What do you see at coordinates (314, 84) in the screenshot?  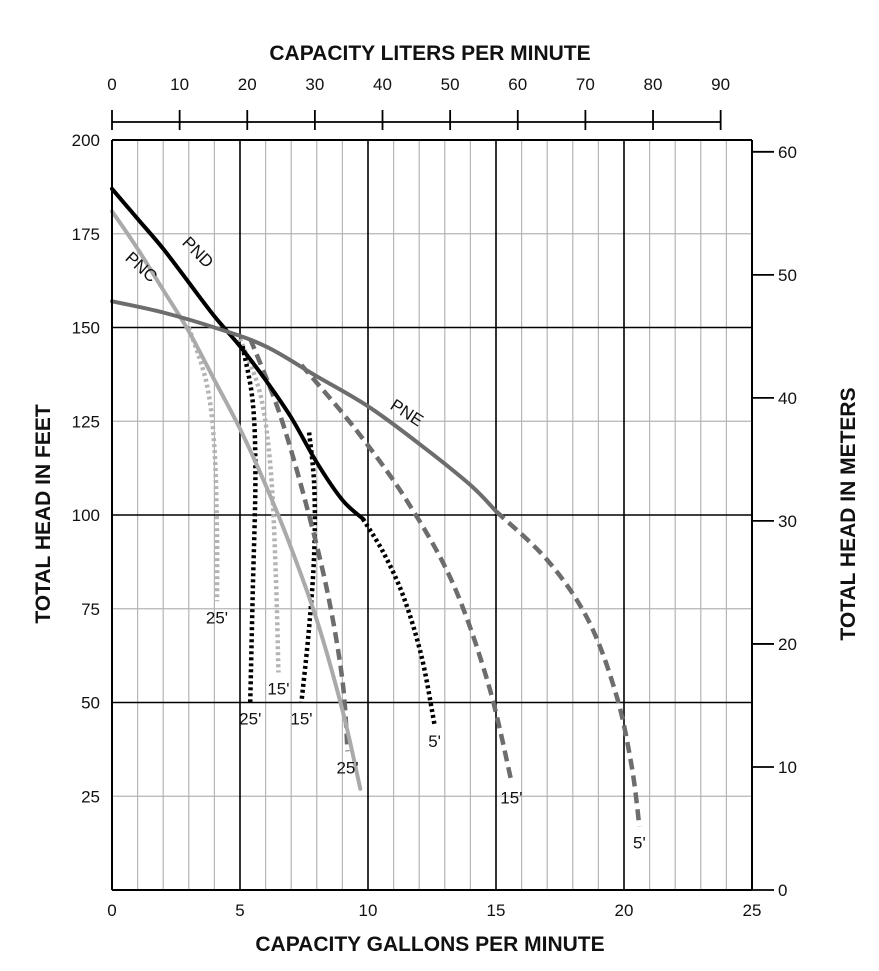 I see `top-tick-label: 30` at bounding box center [314, 84].